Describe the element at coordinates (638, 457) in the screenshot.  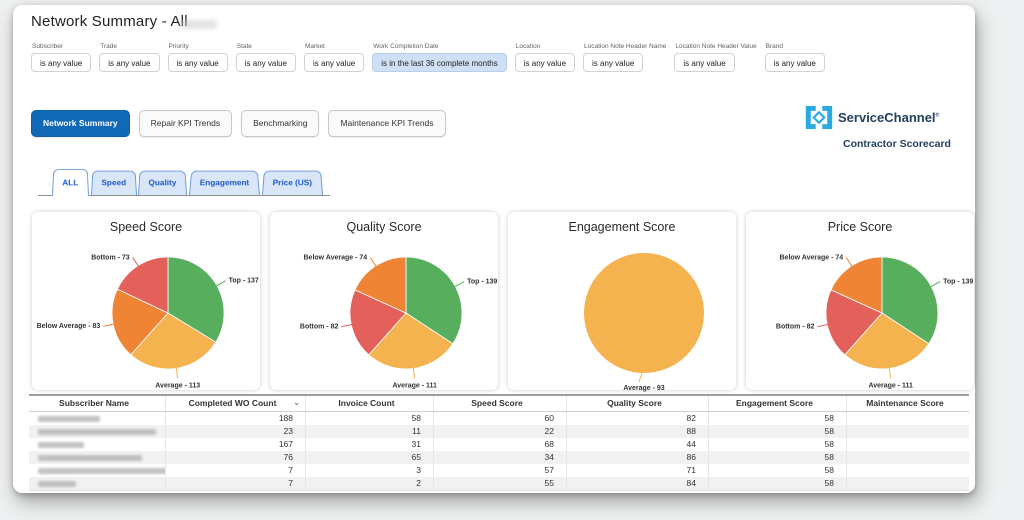
I see `table-cell: 86` at that location.